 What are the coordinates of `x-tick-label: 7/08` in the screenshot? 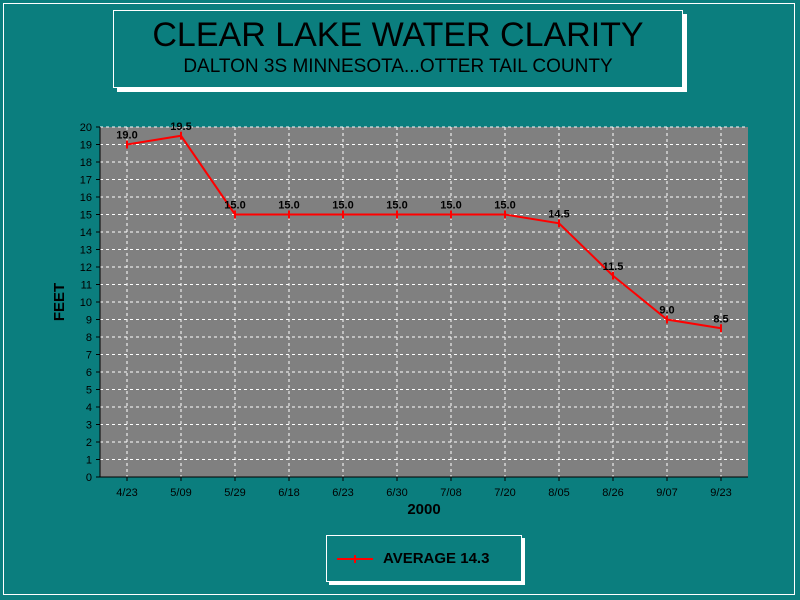 It's located at (450, 493).